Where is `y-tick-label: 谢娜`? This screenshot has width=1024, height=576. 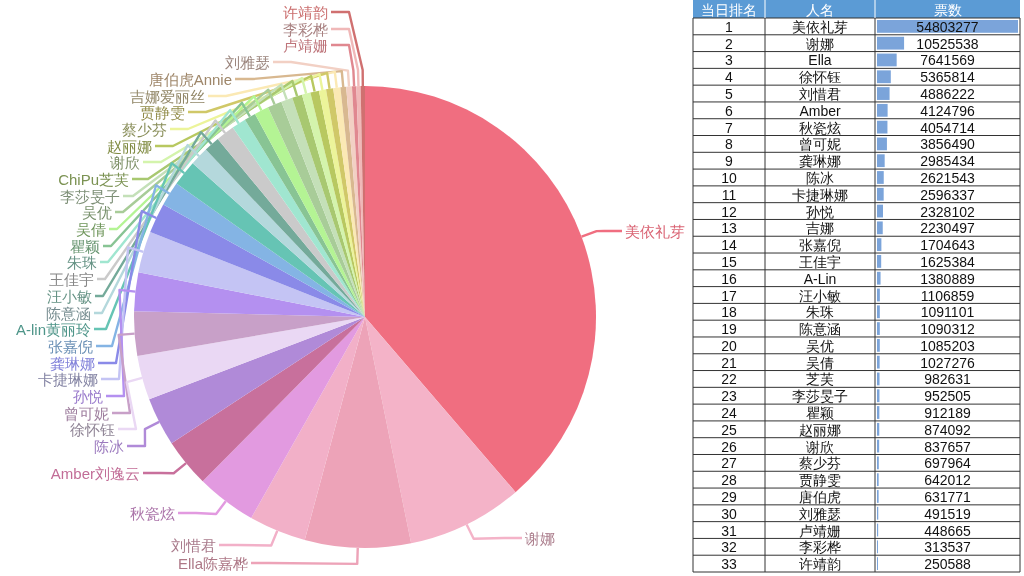 y-tick-label: 谢娜 is located at coordinates (820, 43).